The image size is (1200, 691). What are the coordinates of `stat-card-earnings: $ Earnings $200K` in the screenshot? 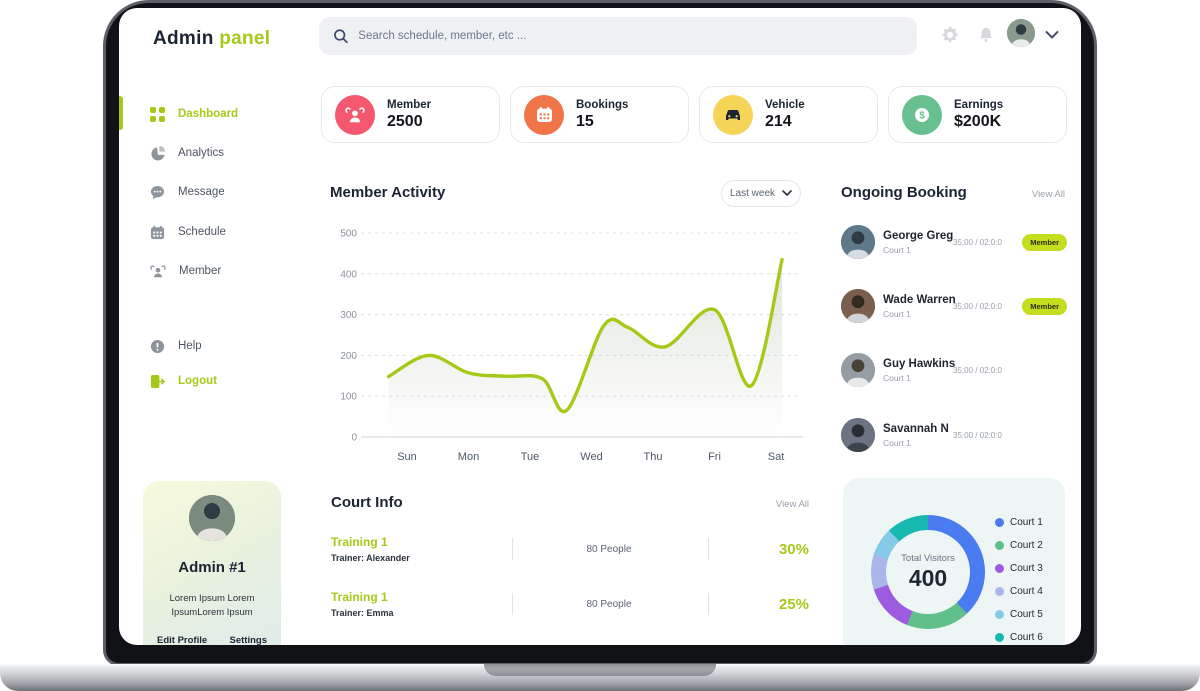 It's located at (977, 114).